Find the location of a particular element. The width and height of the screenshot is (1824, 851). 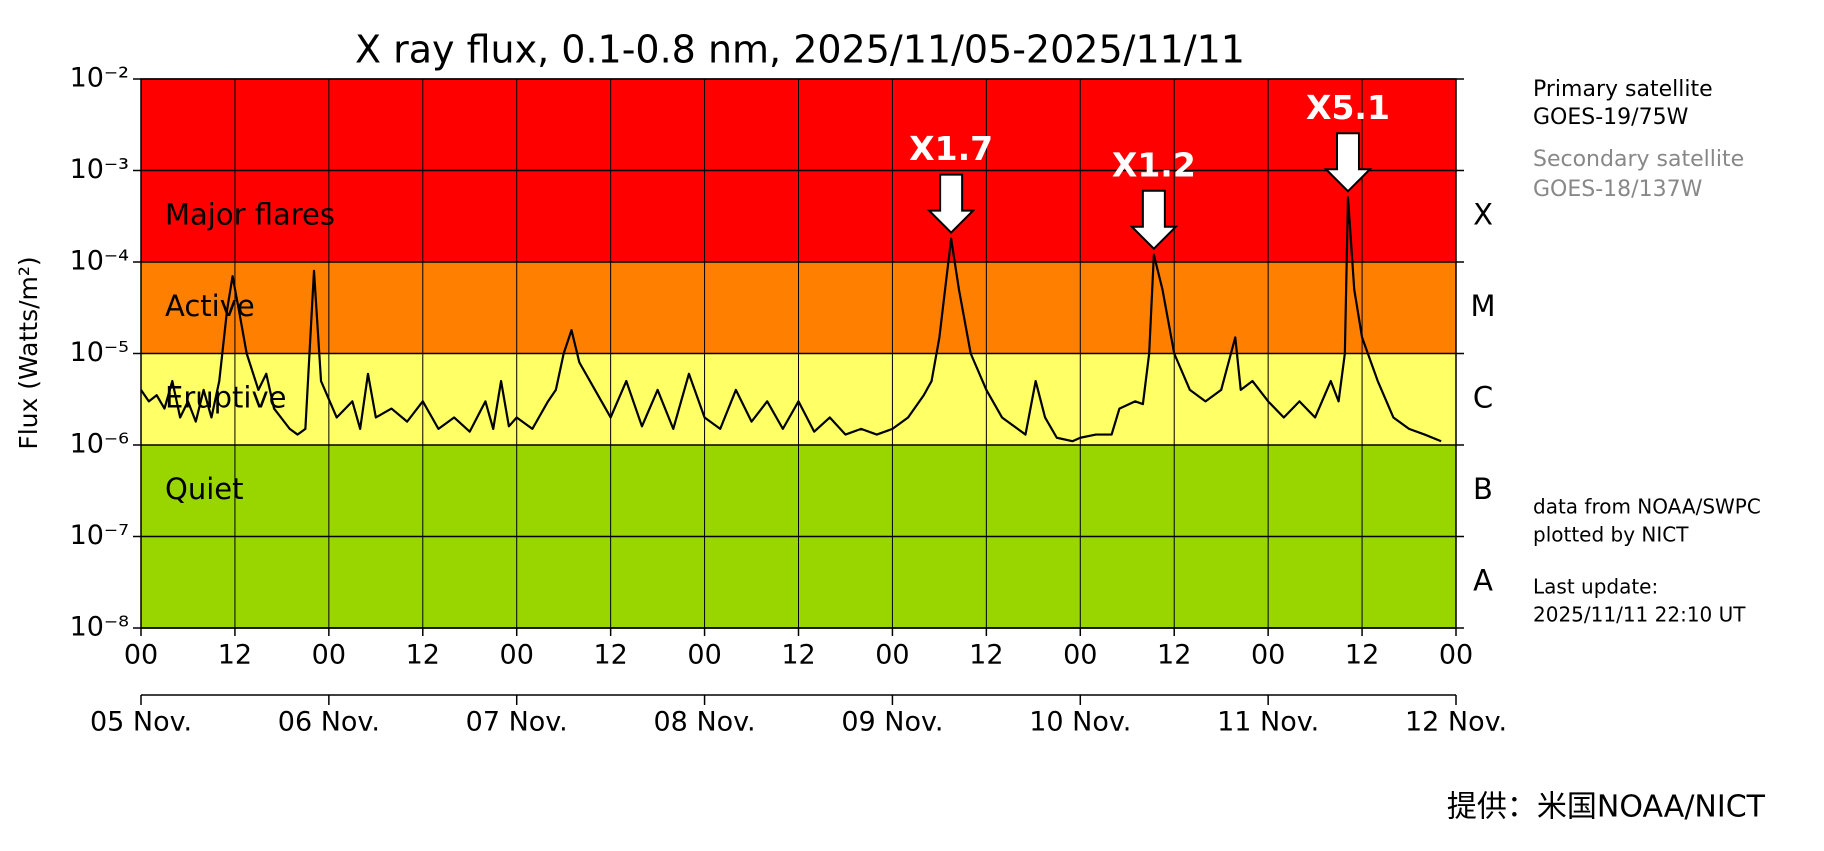

class-label: B is located at coordinates (1483, 489).